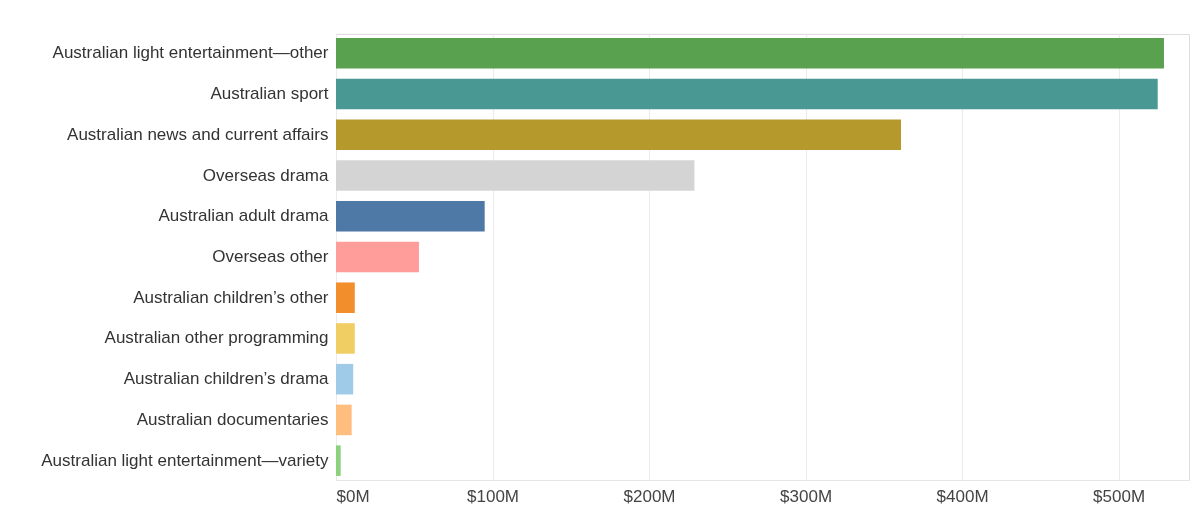 The image size is (1203, 524). I want to click on y-tick-label: Australian children’s drama, so click(226, 379).